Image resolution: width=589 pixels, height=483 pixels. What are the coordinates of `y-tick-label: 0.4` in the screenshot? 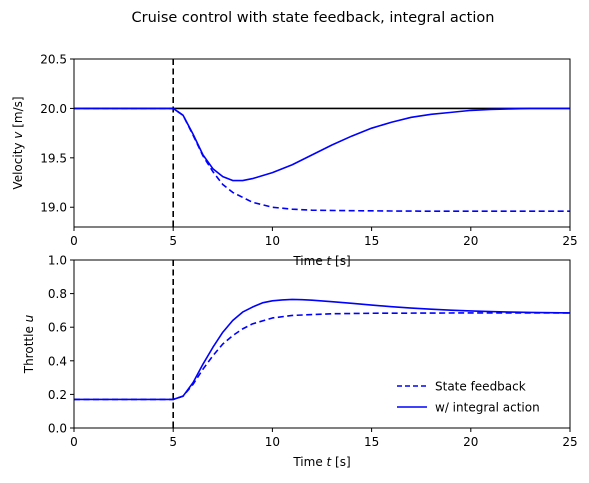 It's located at (57, 361).